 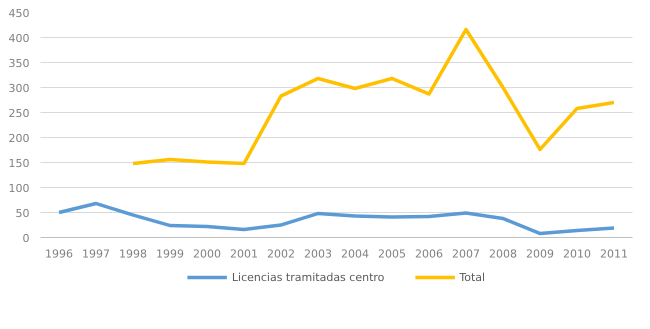 What do you see at coordinates (318, 254) in the screenshot?
I see `x-tick-label: 2003` at bounding box center [318, 254].